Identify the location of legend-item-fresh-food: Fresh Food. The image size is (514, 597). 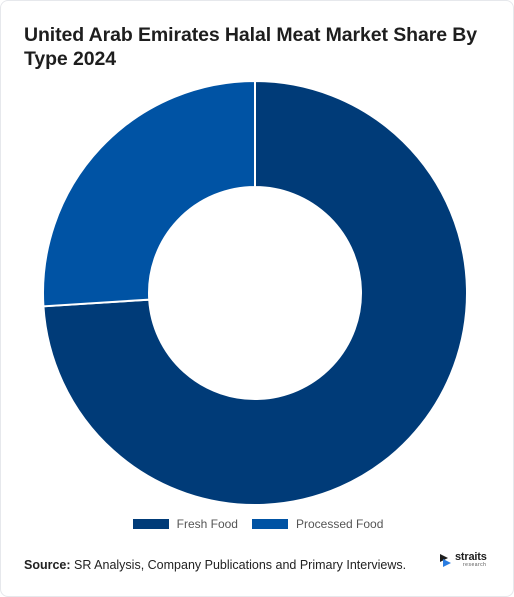
(185, 524).